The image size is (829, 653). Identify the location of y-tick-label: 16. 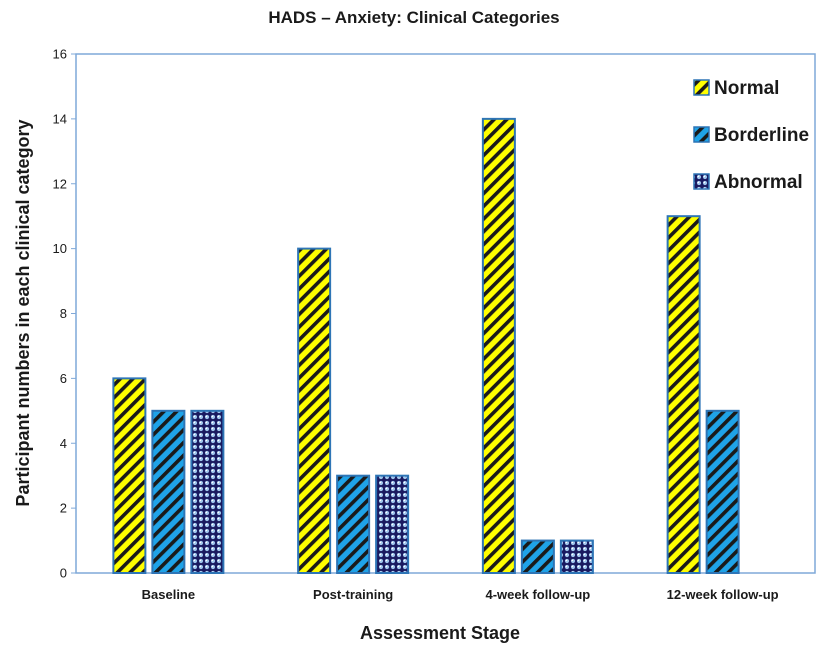
(60, 54).